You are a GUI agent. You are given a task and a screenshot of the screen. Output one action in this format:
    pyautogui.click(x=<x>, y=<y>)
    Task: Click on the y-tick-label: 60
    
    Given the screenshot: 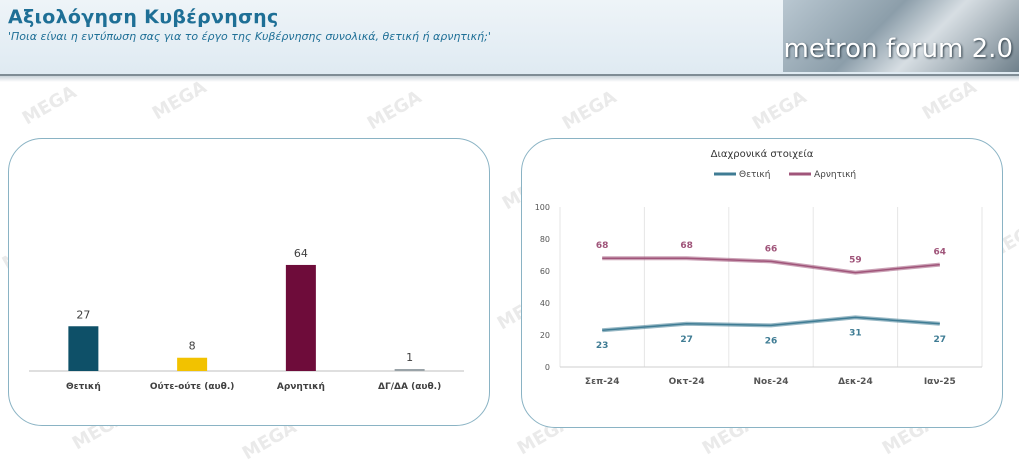 What is the action you would take?
    pyautogui.click(x=545, y=271)
    